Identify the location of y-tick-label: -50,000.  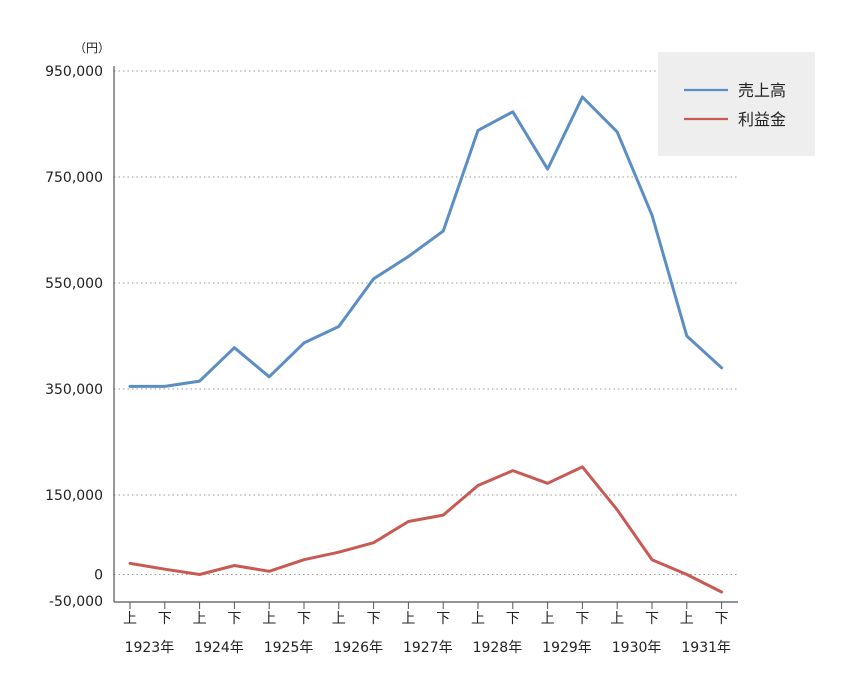
(76, 602).